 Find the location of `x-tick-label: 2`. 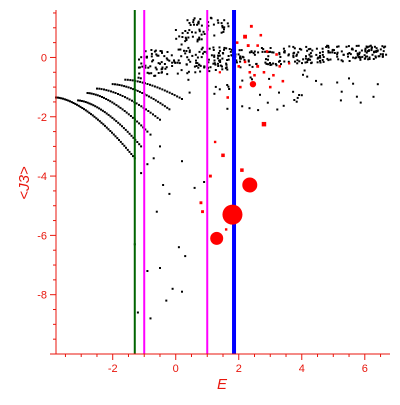

x-tick-label: 2 is located at coordinates (239, 369).